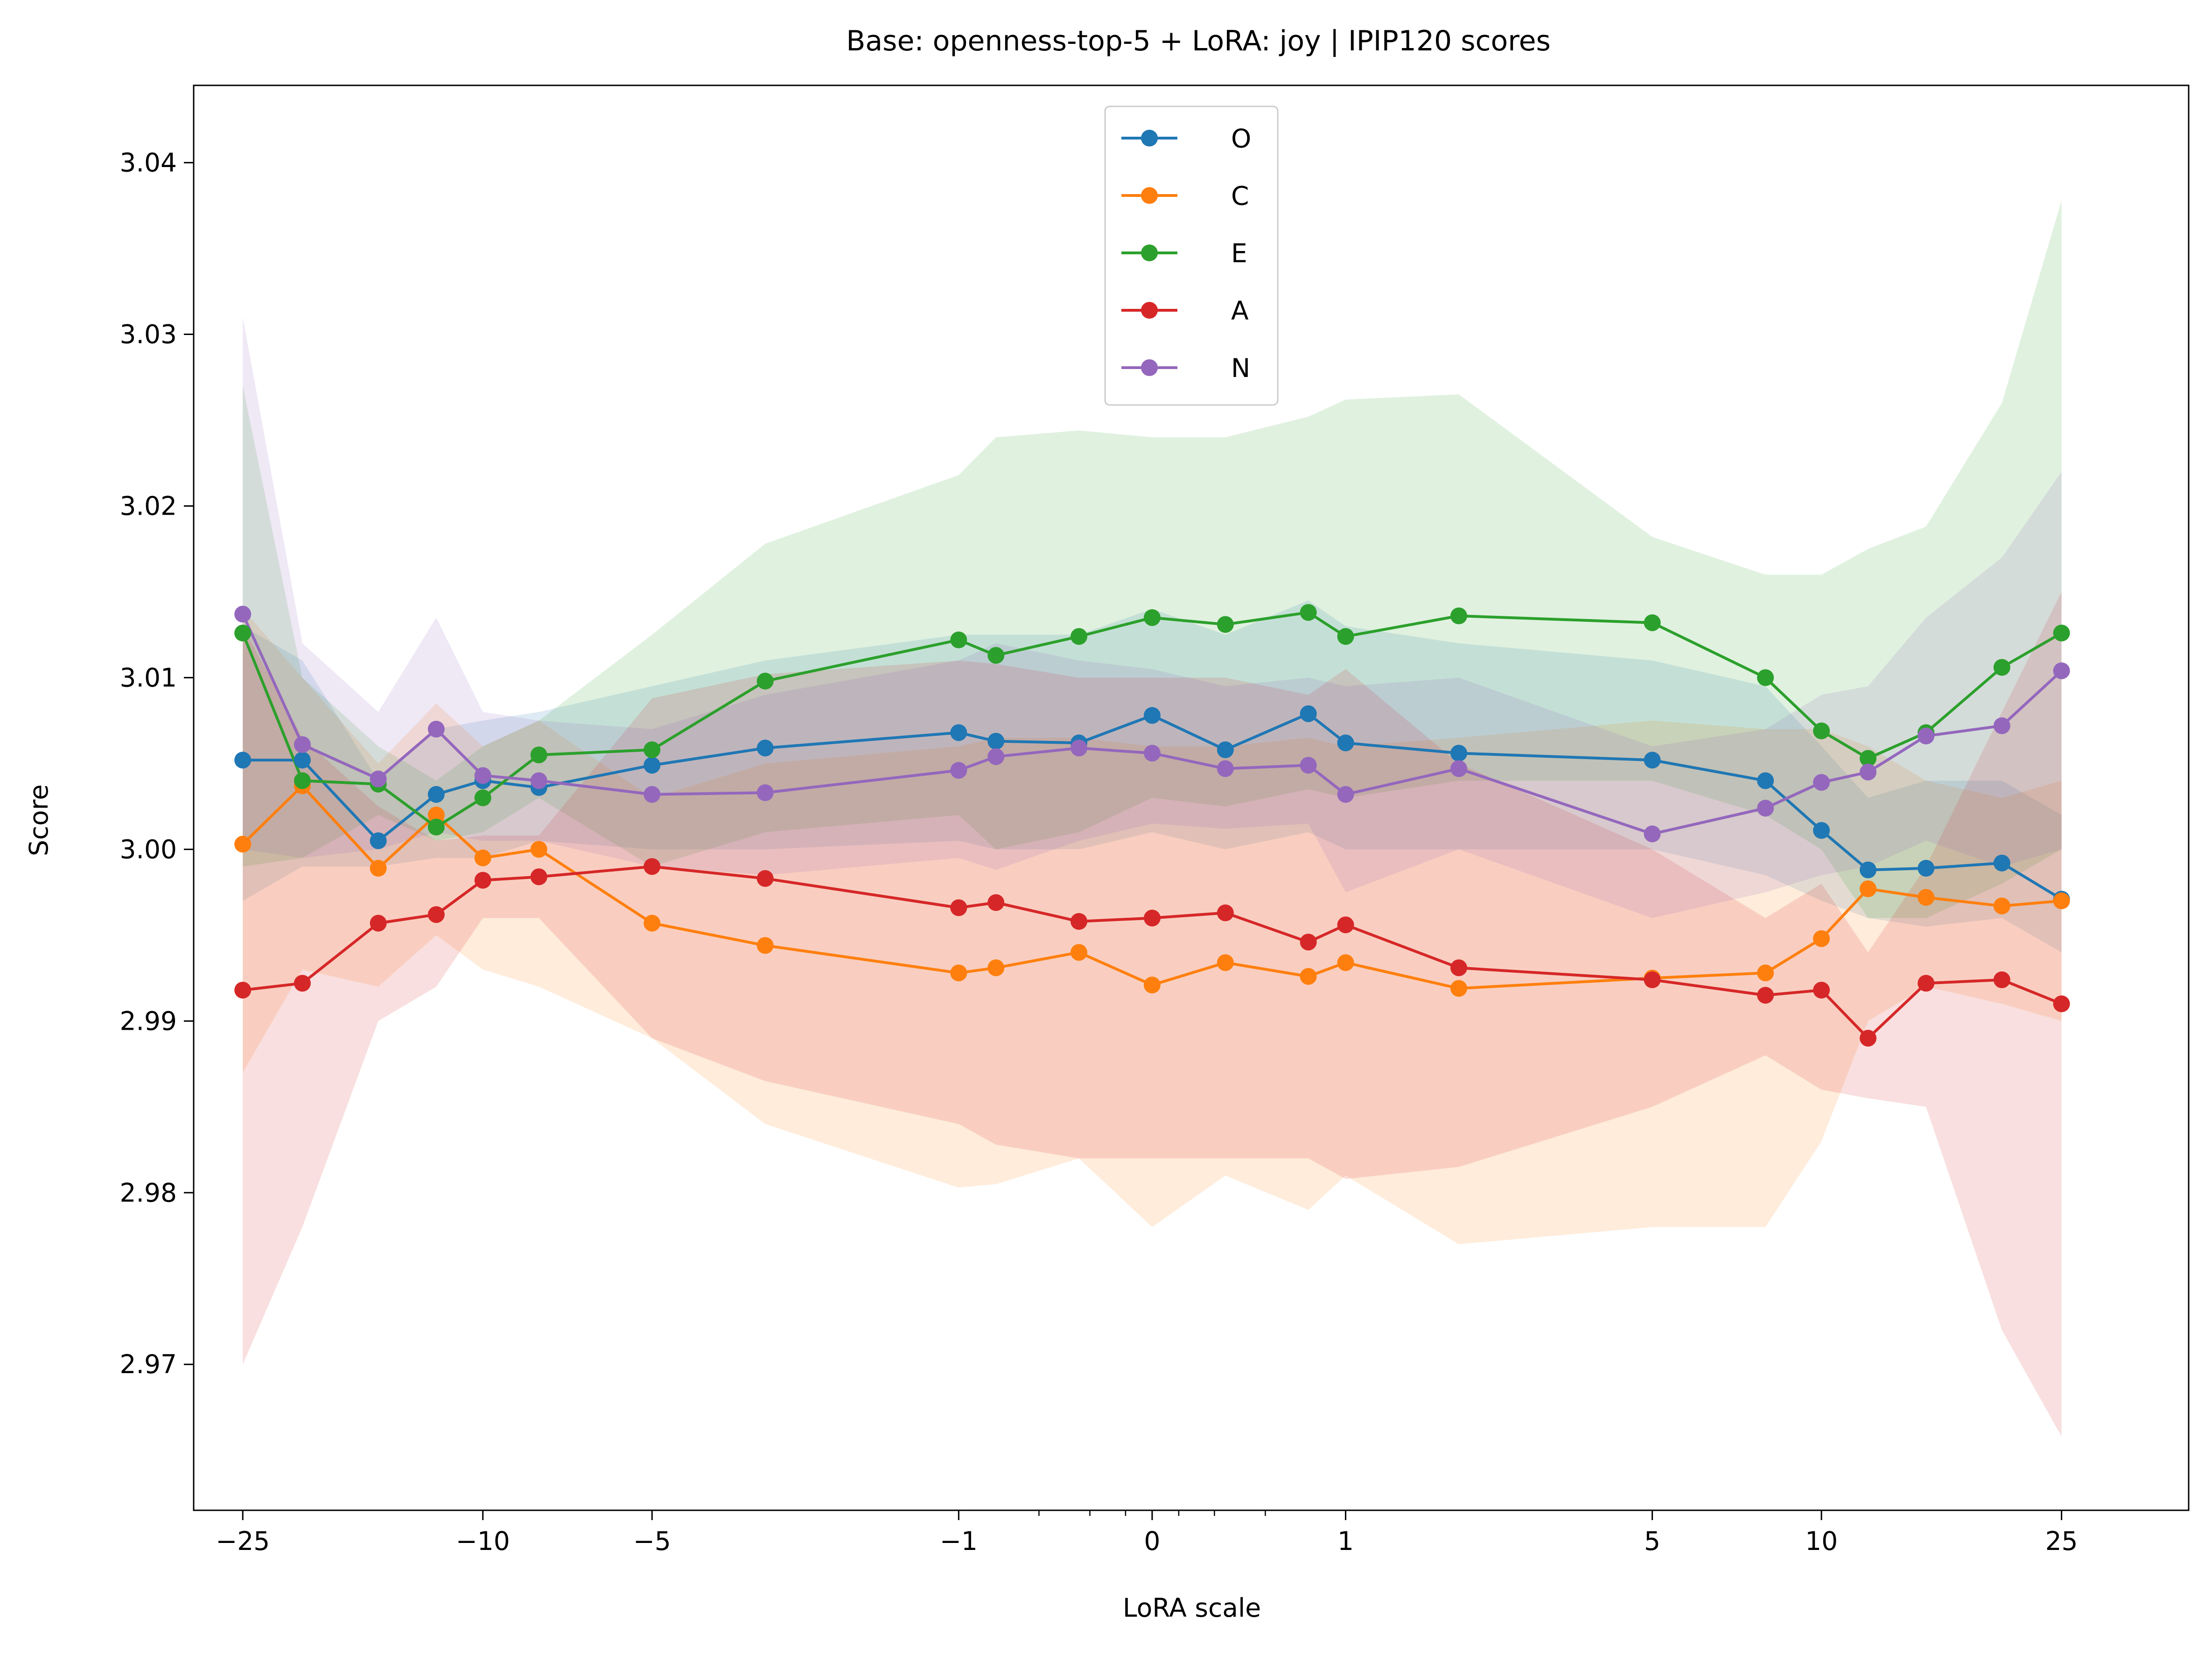 This screenshot has height=1654, width=2212. What do you see at coordinates (148, 163) in the screenshot?
I see `y-tick-label: 3.04` at bounding box center [148, 163].